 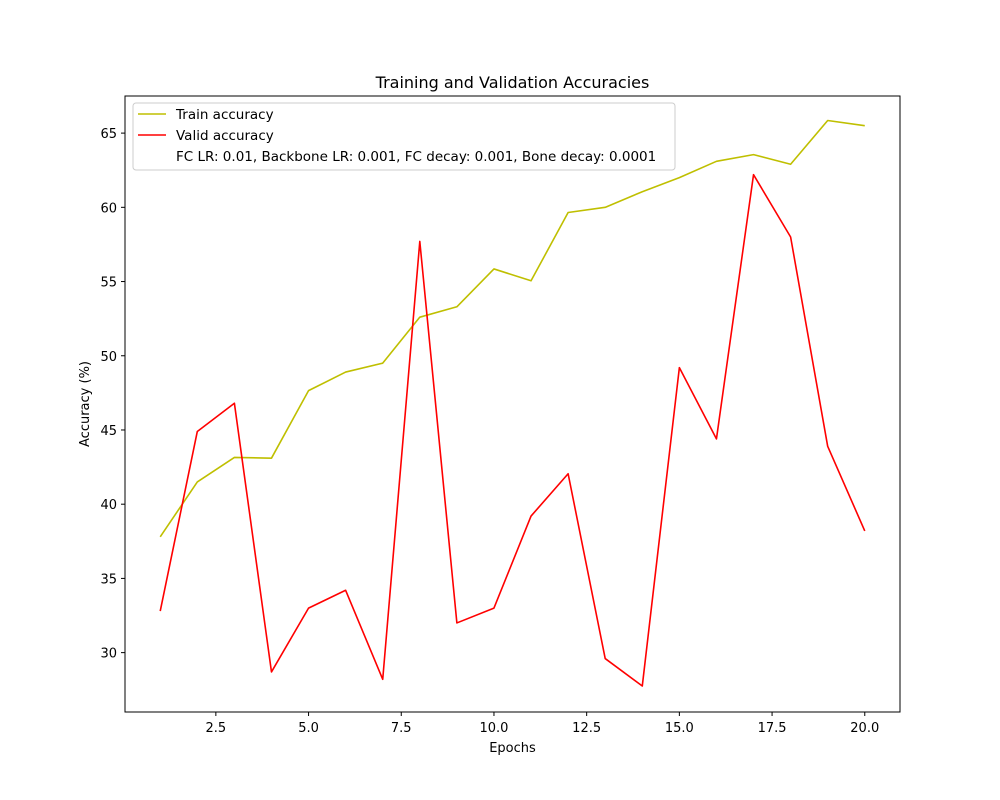 What do you see at coordinates (108, 134) in the screenshot?
I see `y-tick-label: 65` at bounding box center [108, 134].